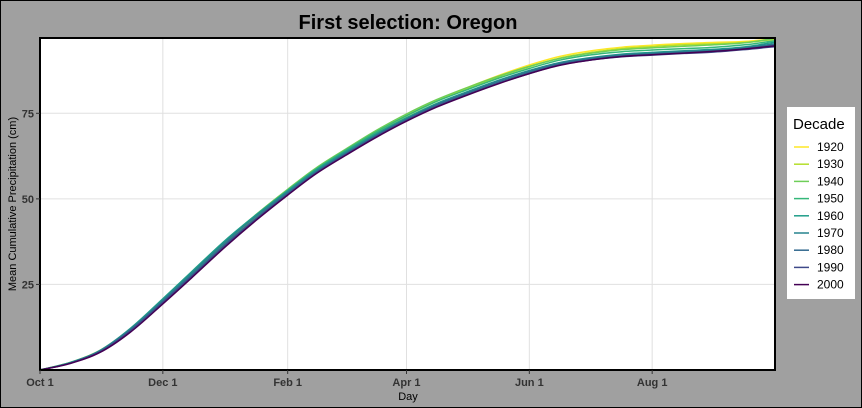  Describe the element at coordinates (40, 383) in the screenshot. I see `x-tick-label: Oct 1` at that location.